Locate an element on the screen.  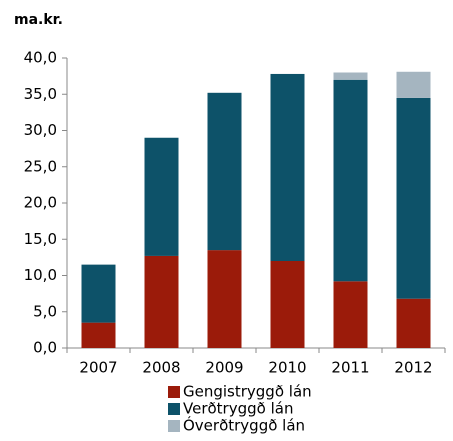
y-tick-label: 20,0 is located at coordinates (40, 203).